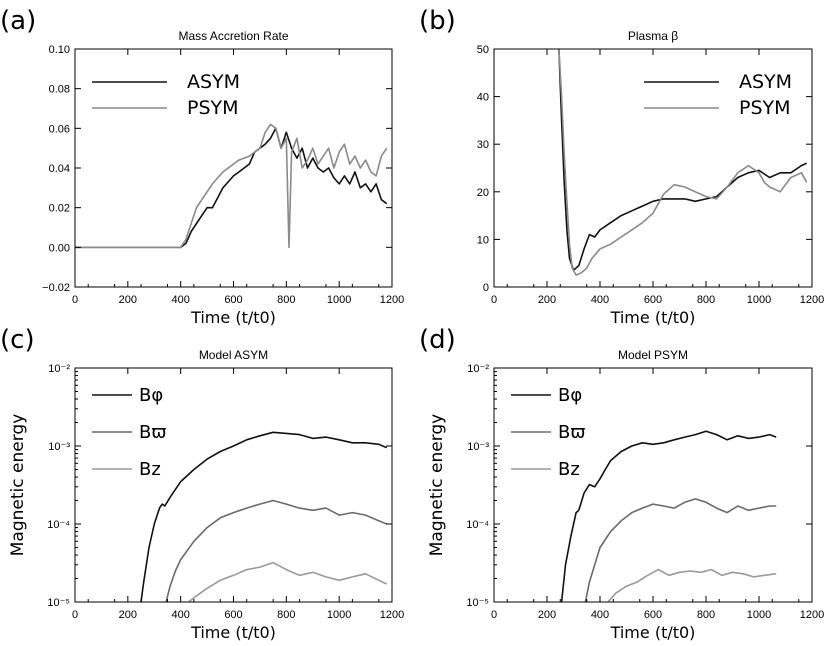  Describe the element at coordinates (59, 90) in the screenshot. I see `y-tick-label: 0.08` at that location.